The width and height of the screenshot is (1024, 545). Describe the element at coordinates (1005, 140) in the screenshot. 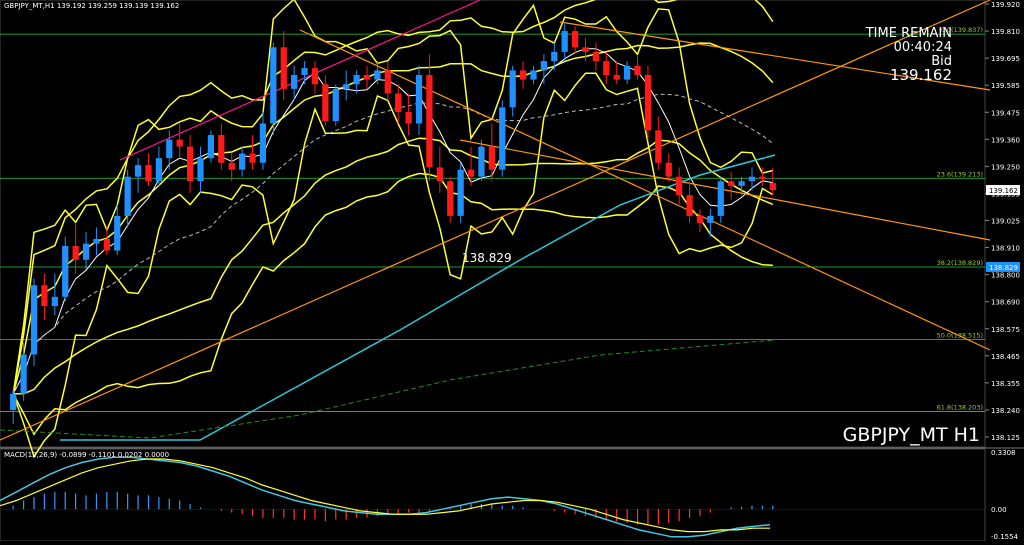

I see `price-axis-label: 139.360` at that location.